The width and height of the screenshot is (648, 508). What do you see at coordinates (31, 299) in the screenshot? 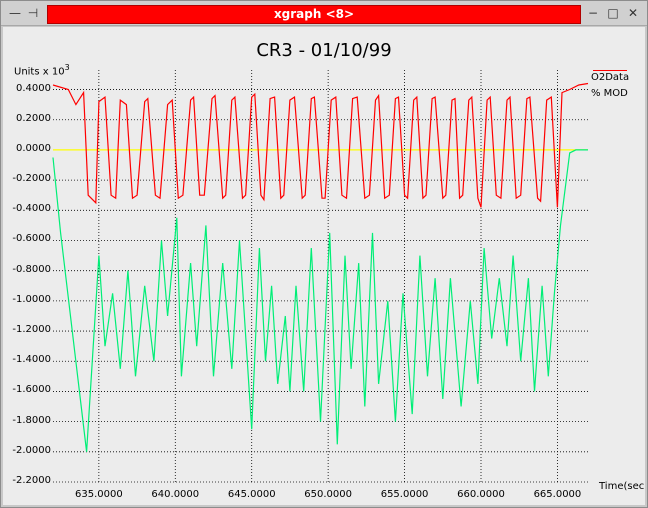
I see `y-tick-label: -1.0000` at bounding box center [31, 299].